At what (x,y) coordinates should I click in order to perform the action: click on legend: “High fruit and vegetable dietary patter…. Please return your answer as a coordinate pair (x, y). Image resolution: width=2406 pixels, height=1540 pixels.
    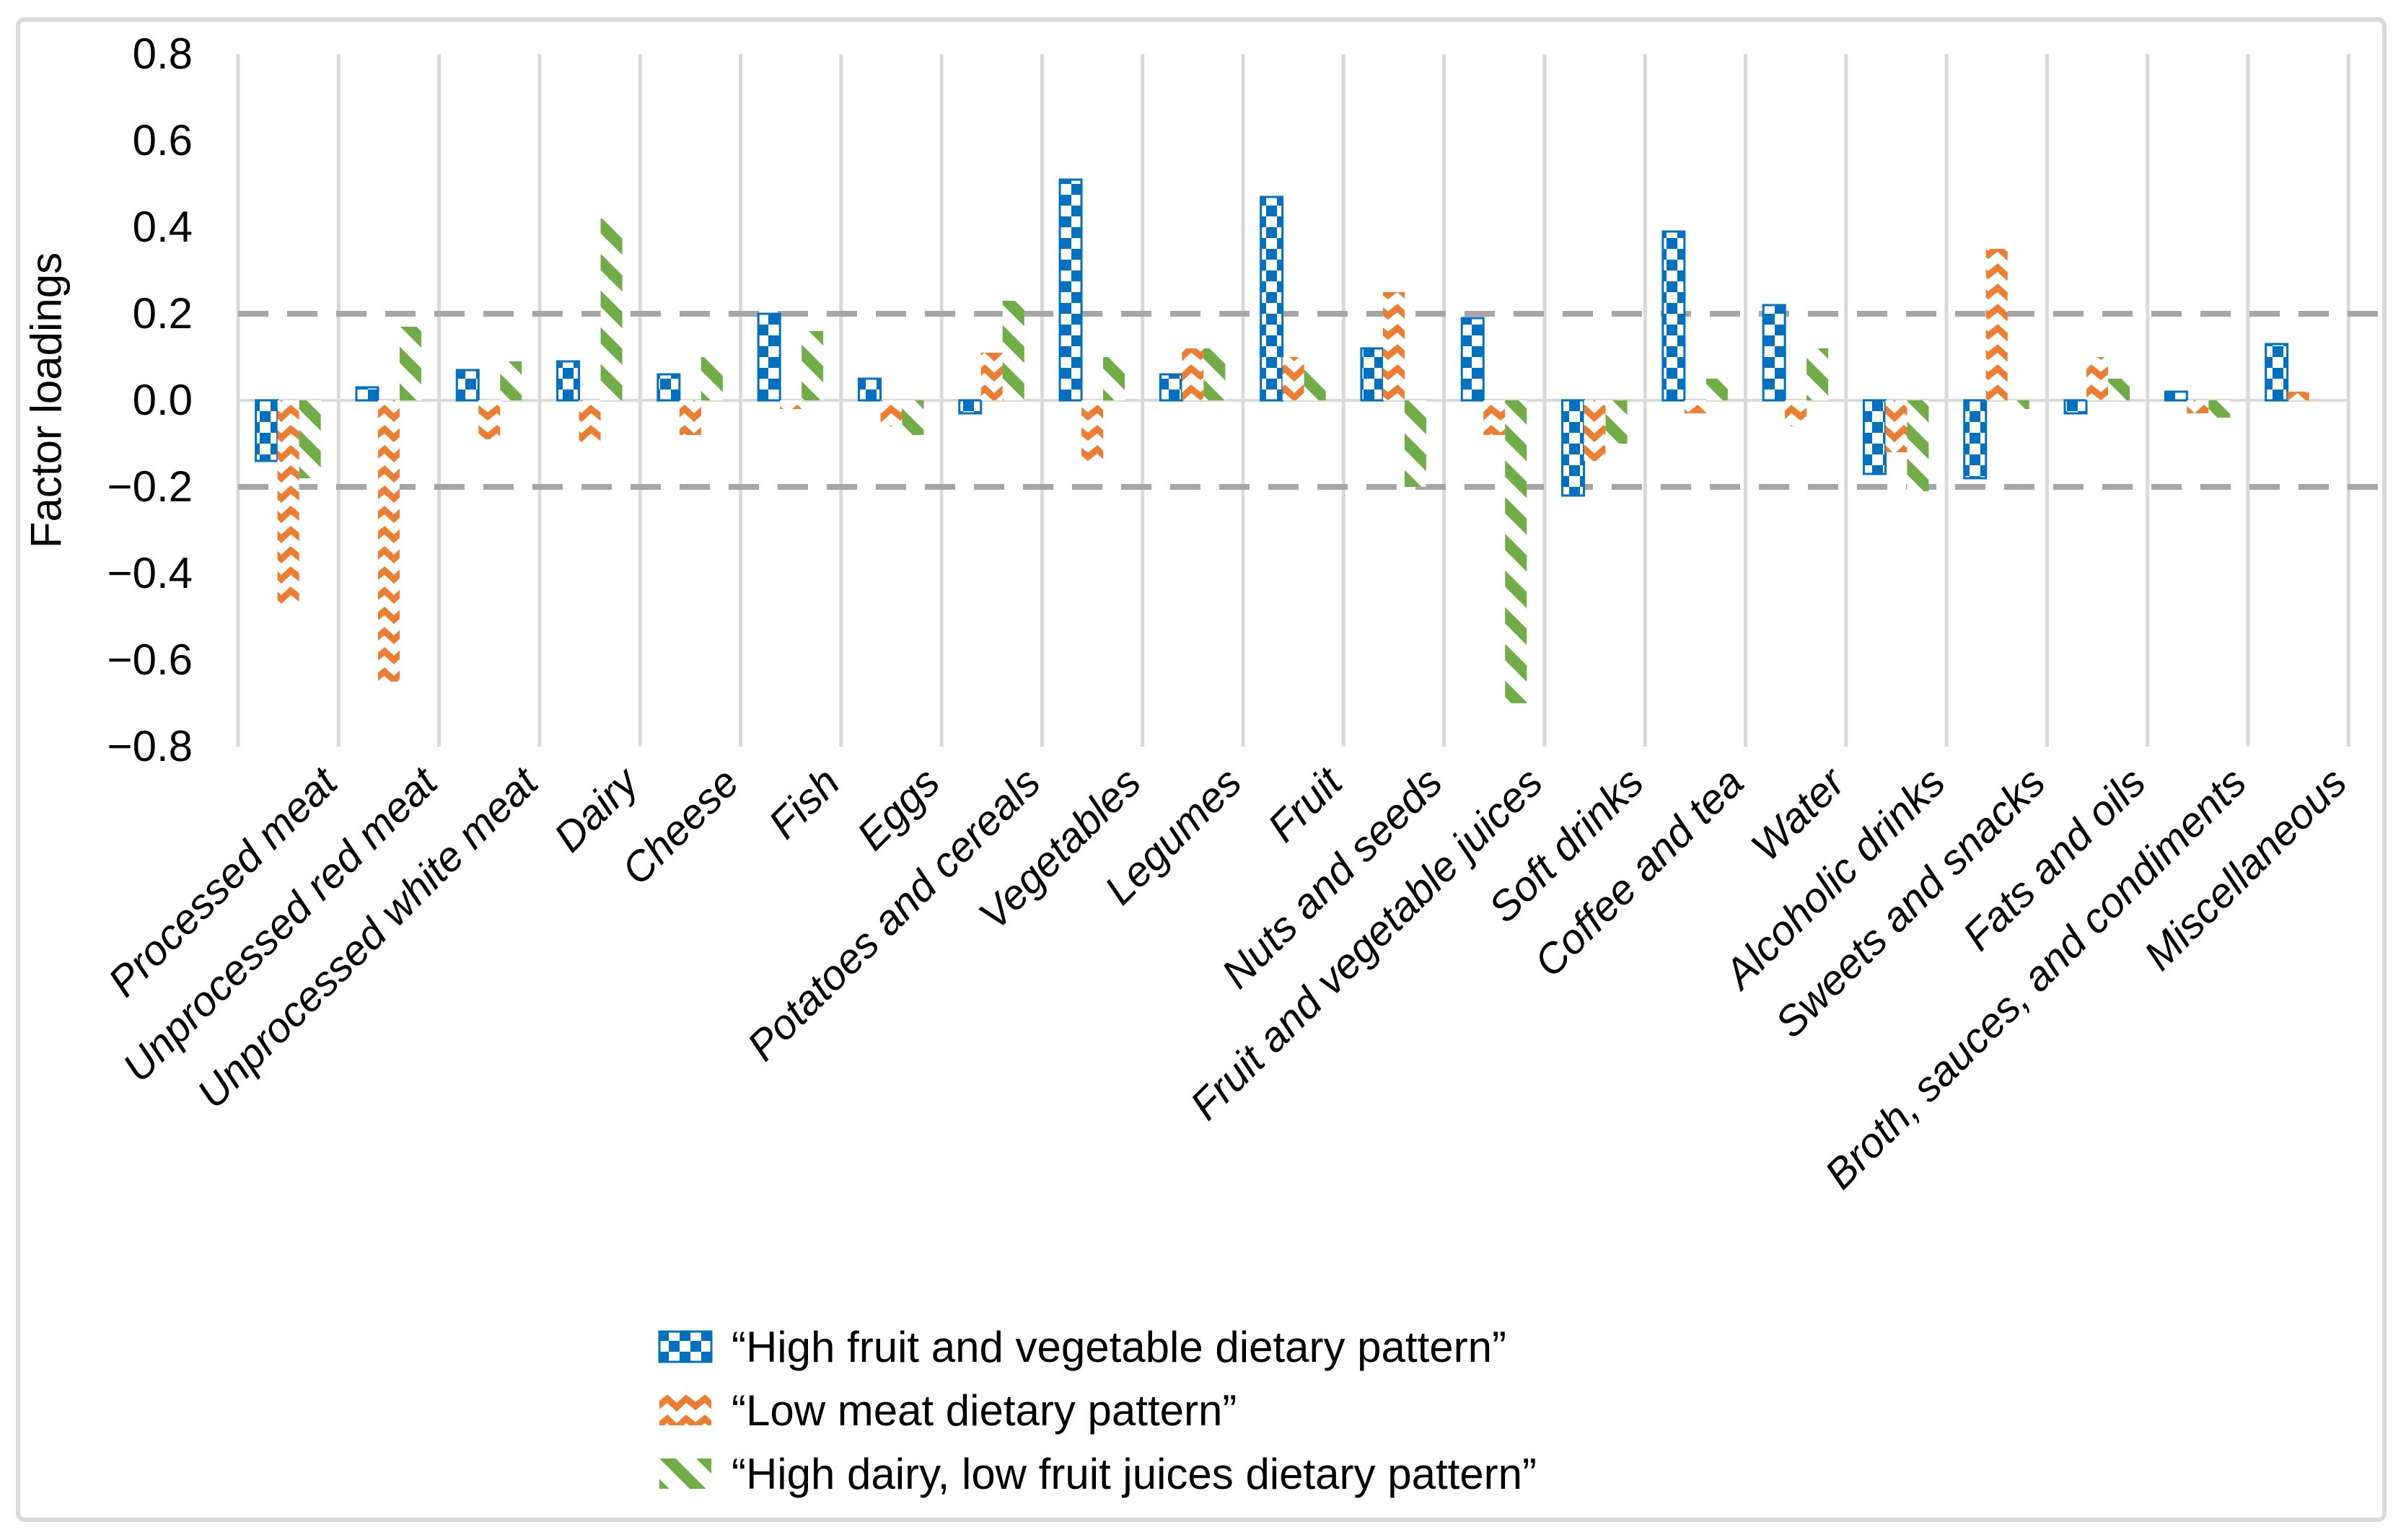
    Looking at the image, I should click on (1097, 1418).